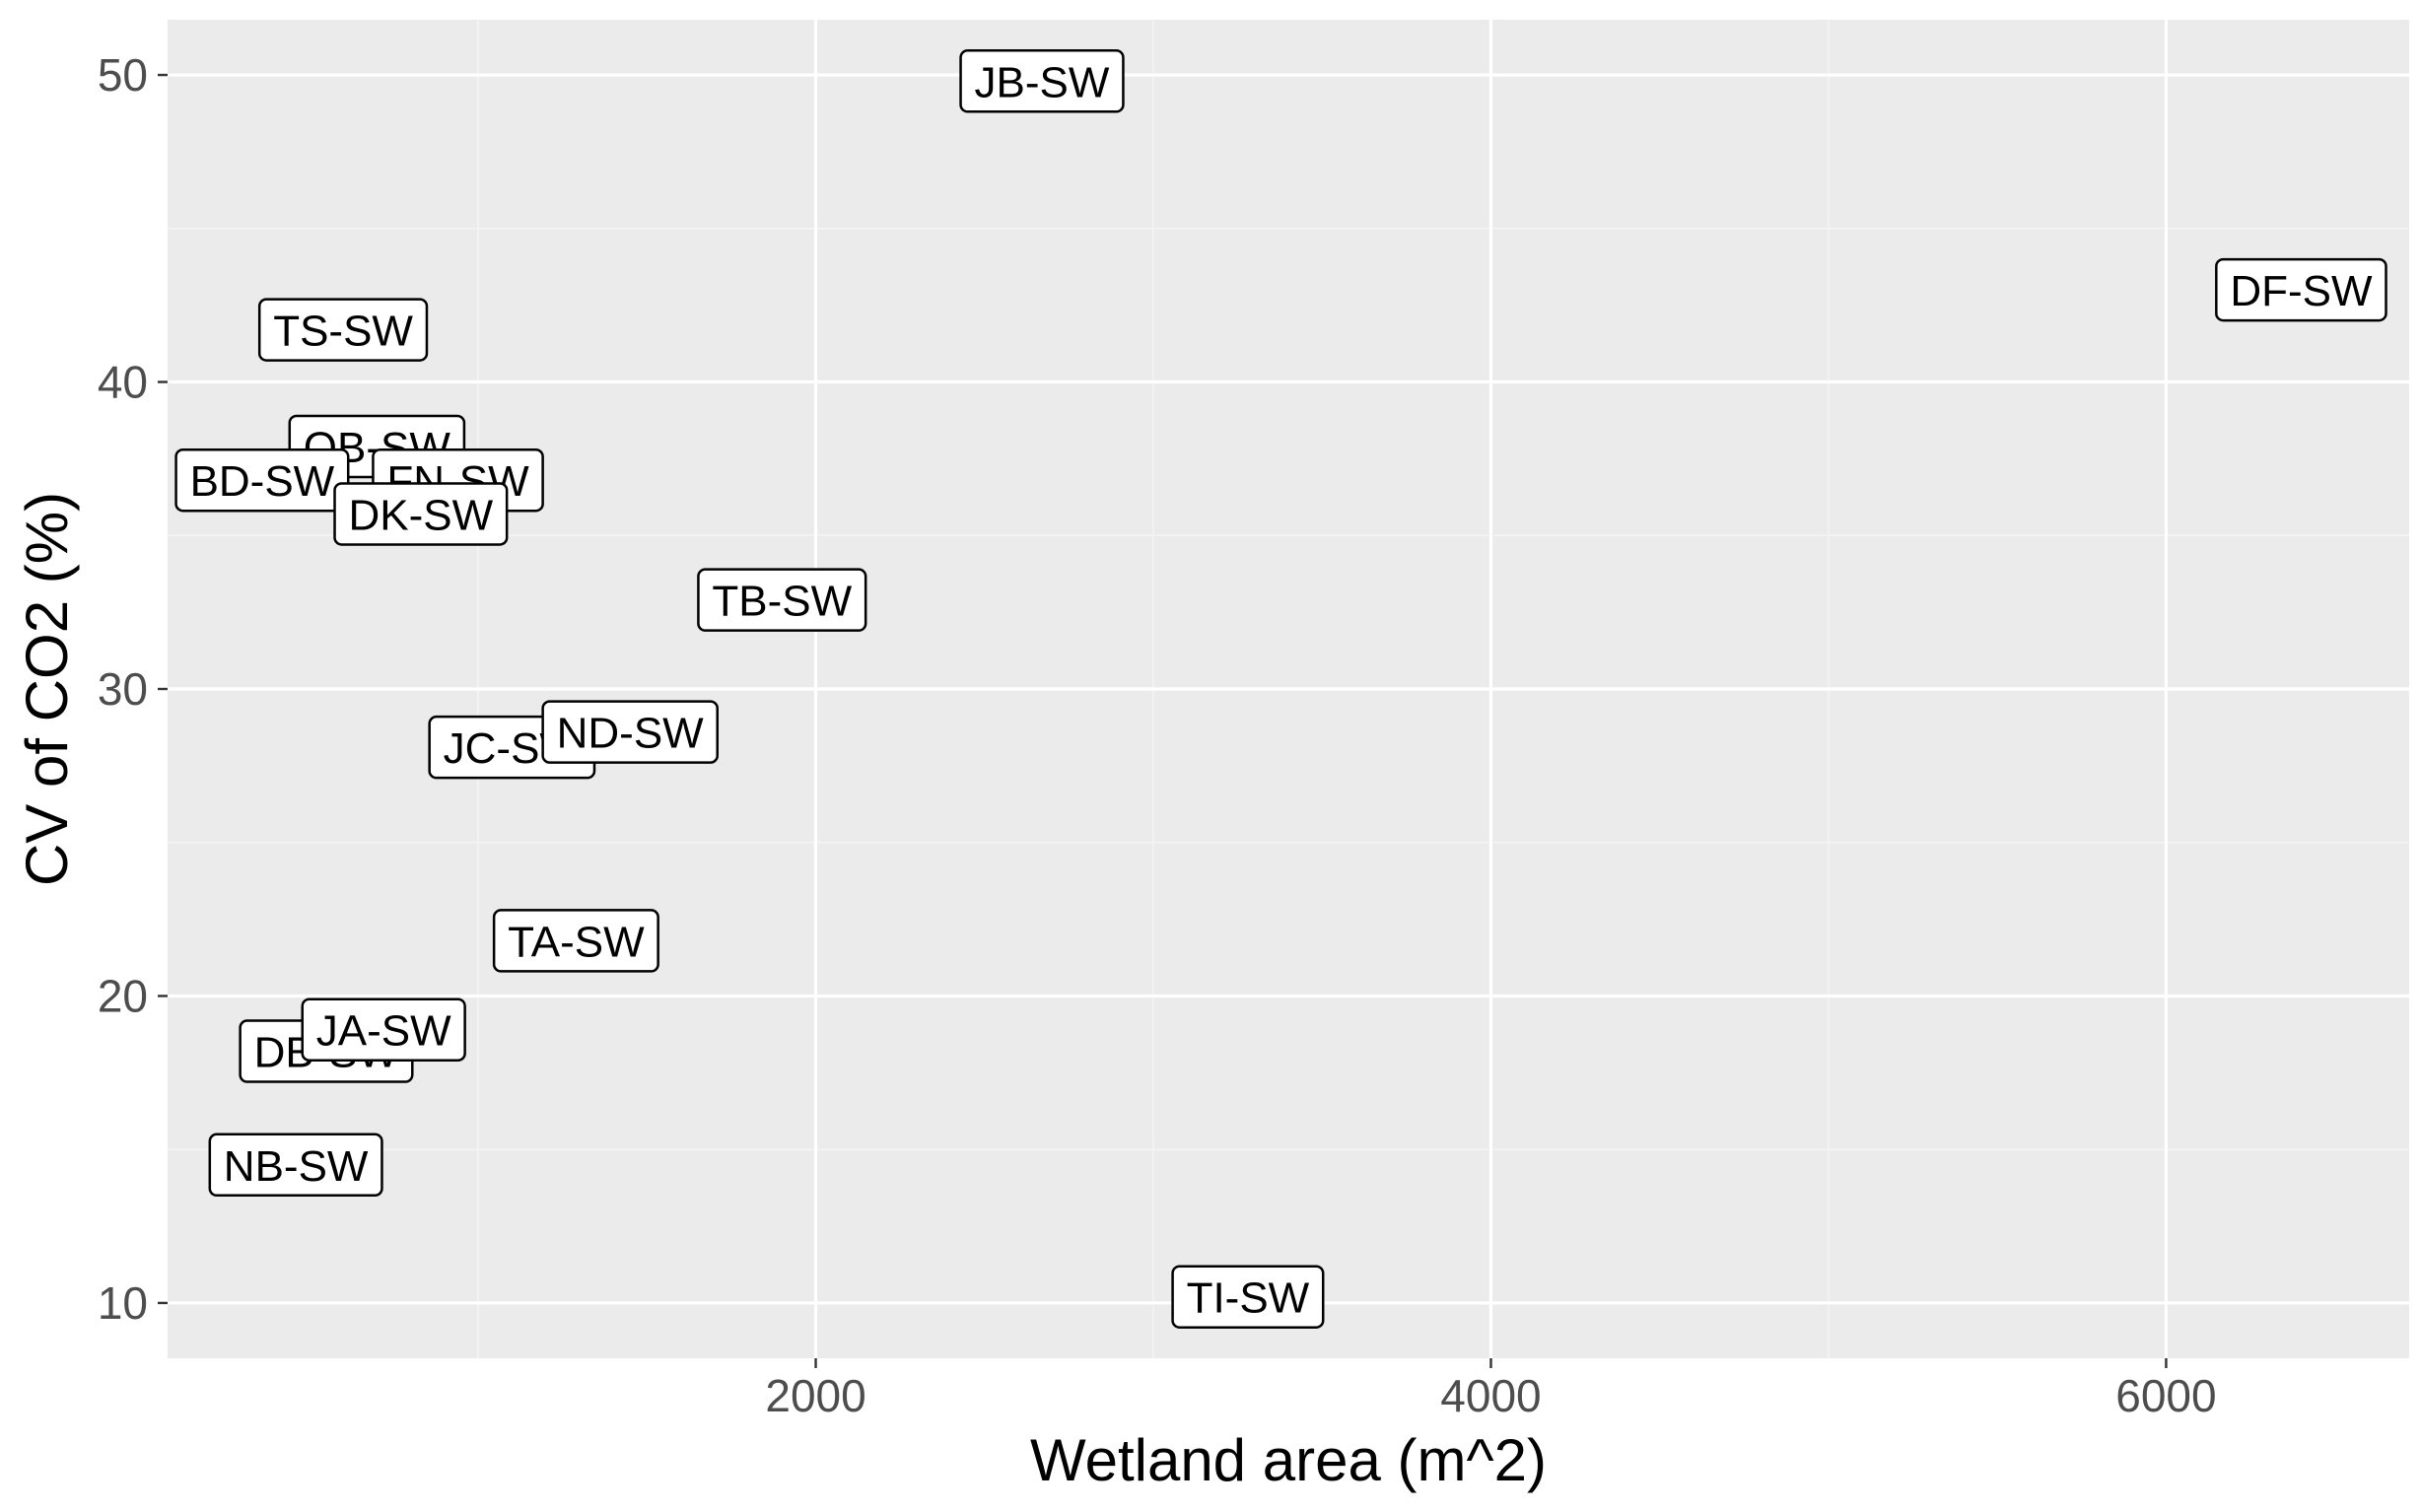 Image resolution: width=2421 pixels, height=1512 pixels. I want to click on point-label-text: JA-SW, so click(383, 1031).